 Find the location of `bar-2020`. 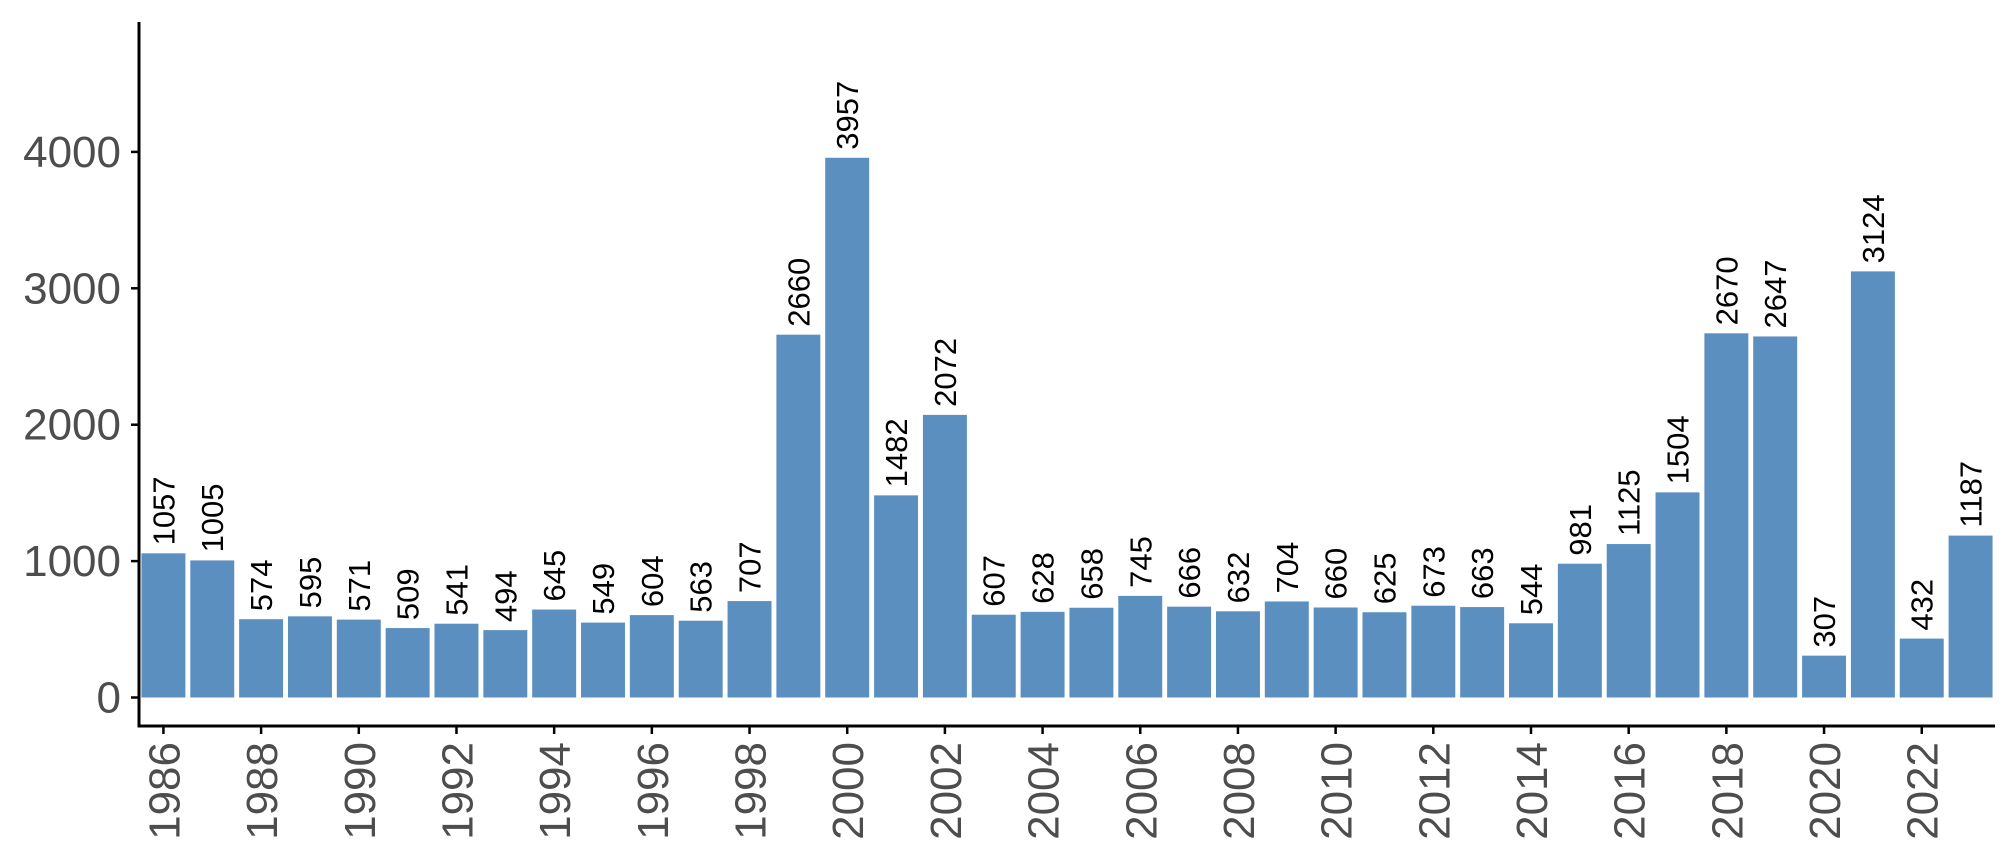

bar-2020 is located at coordinates (1824, 676).